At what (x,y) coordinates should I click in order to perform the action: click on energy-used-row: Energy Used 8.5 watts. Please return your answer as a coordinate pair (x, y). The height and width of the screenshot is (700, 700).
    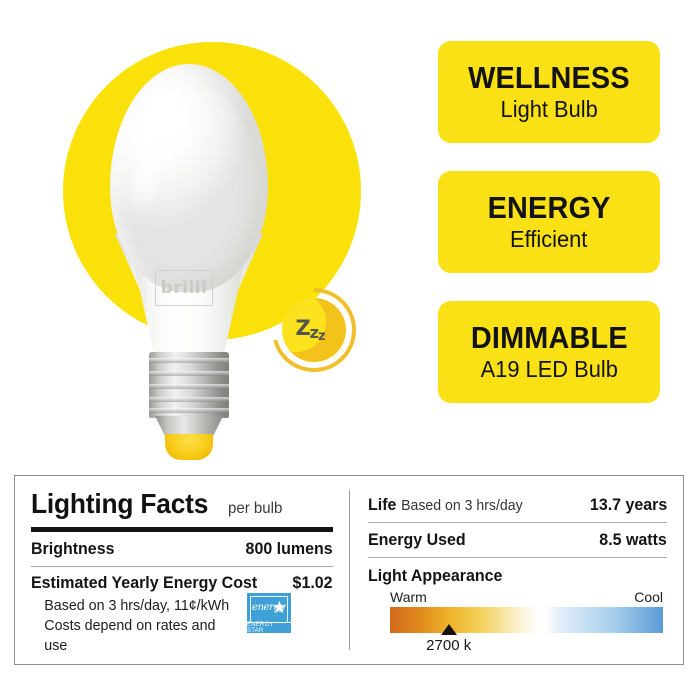
    Looking at the image, I should click on (517, 540).